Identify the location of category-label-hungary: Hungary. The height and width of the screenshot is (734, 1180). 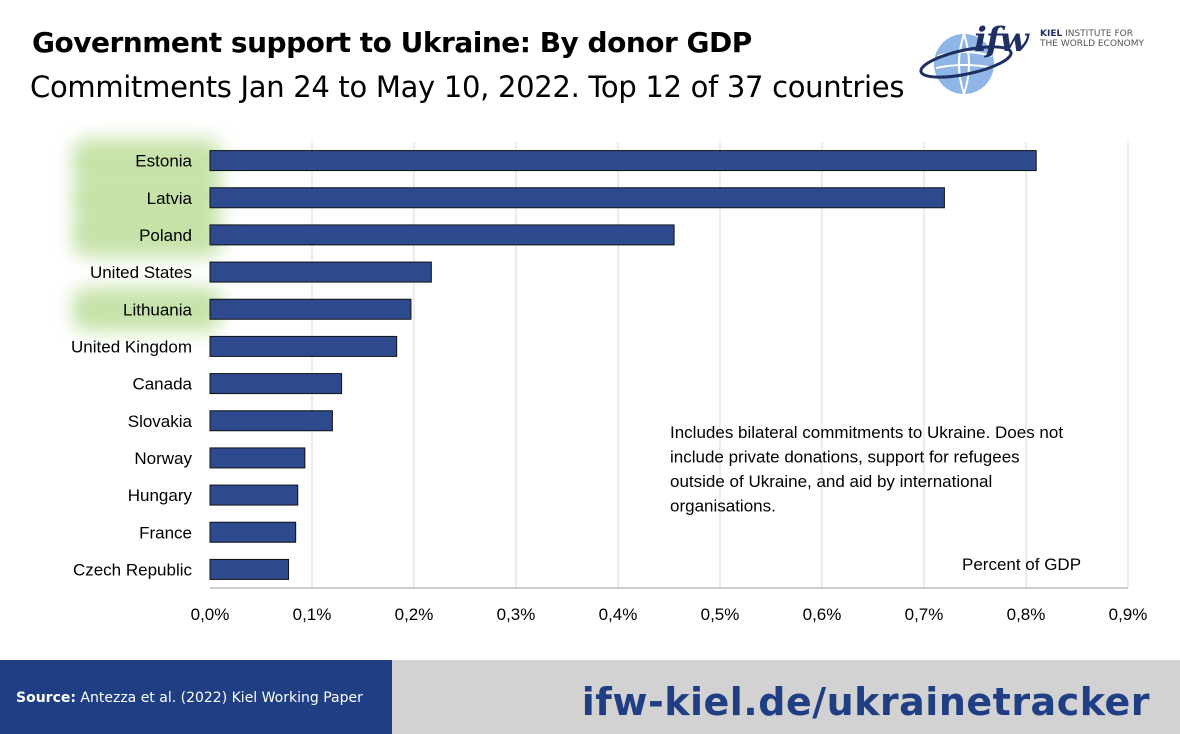
(160, 495).